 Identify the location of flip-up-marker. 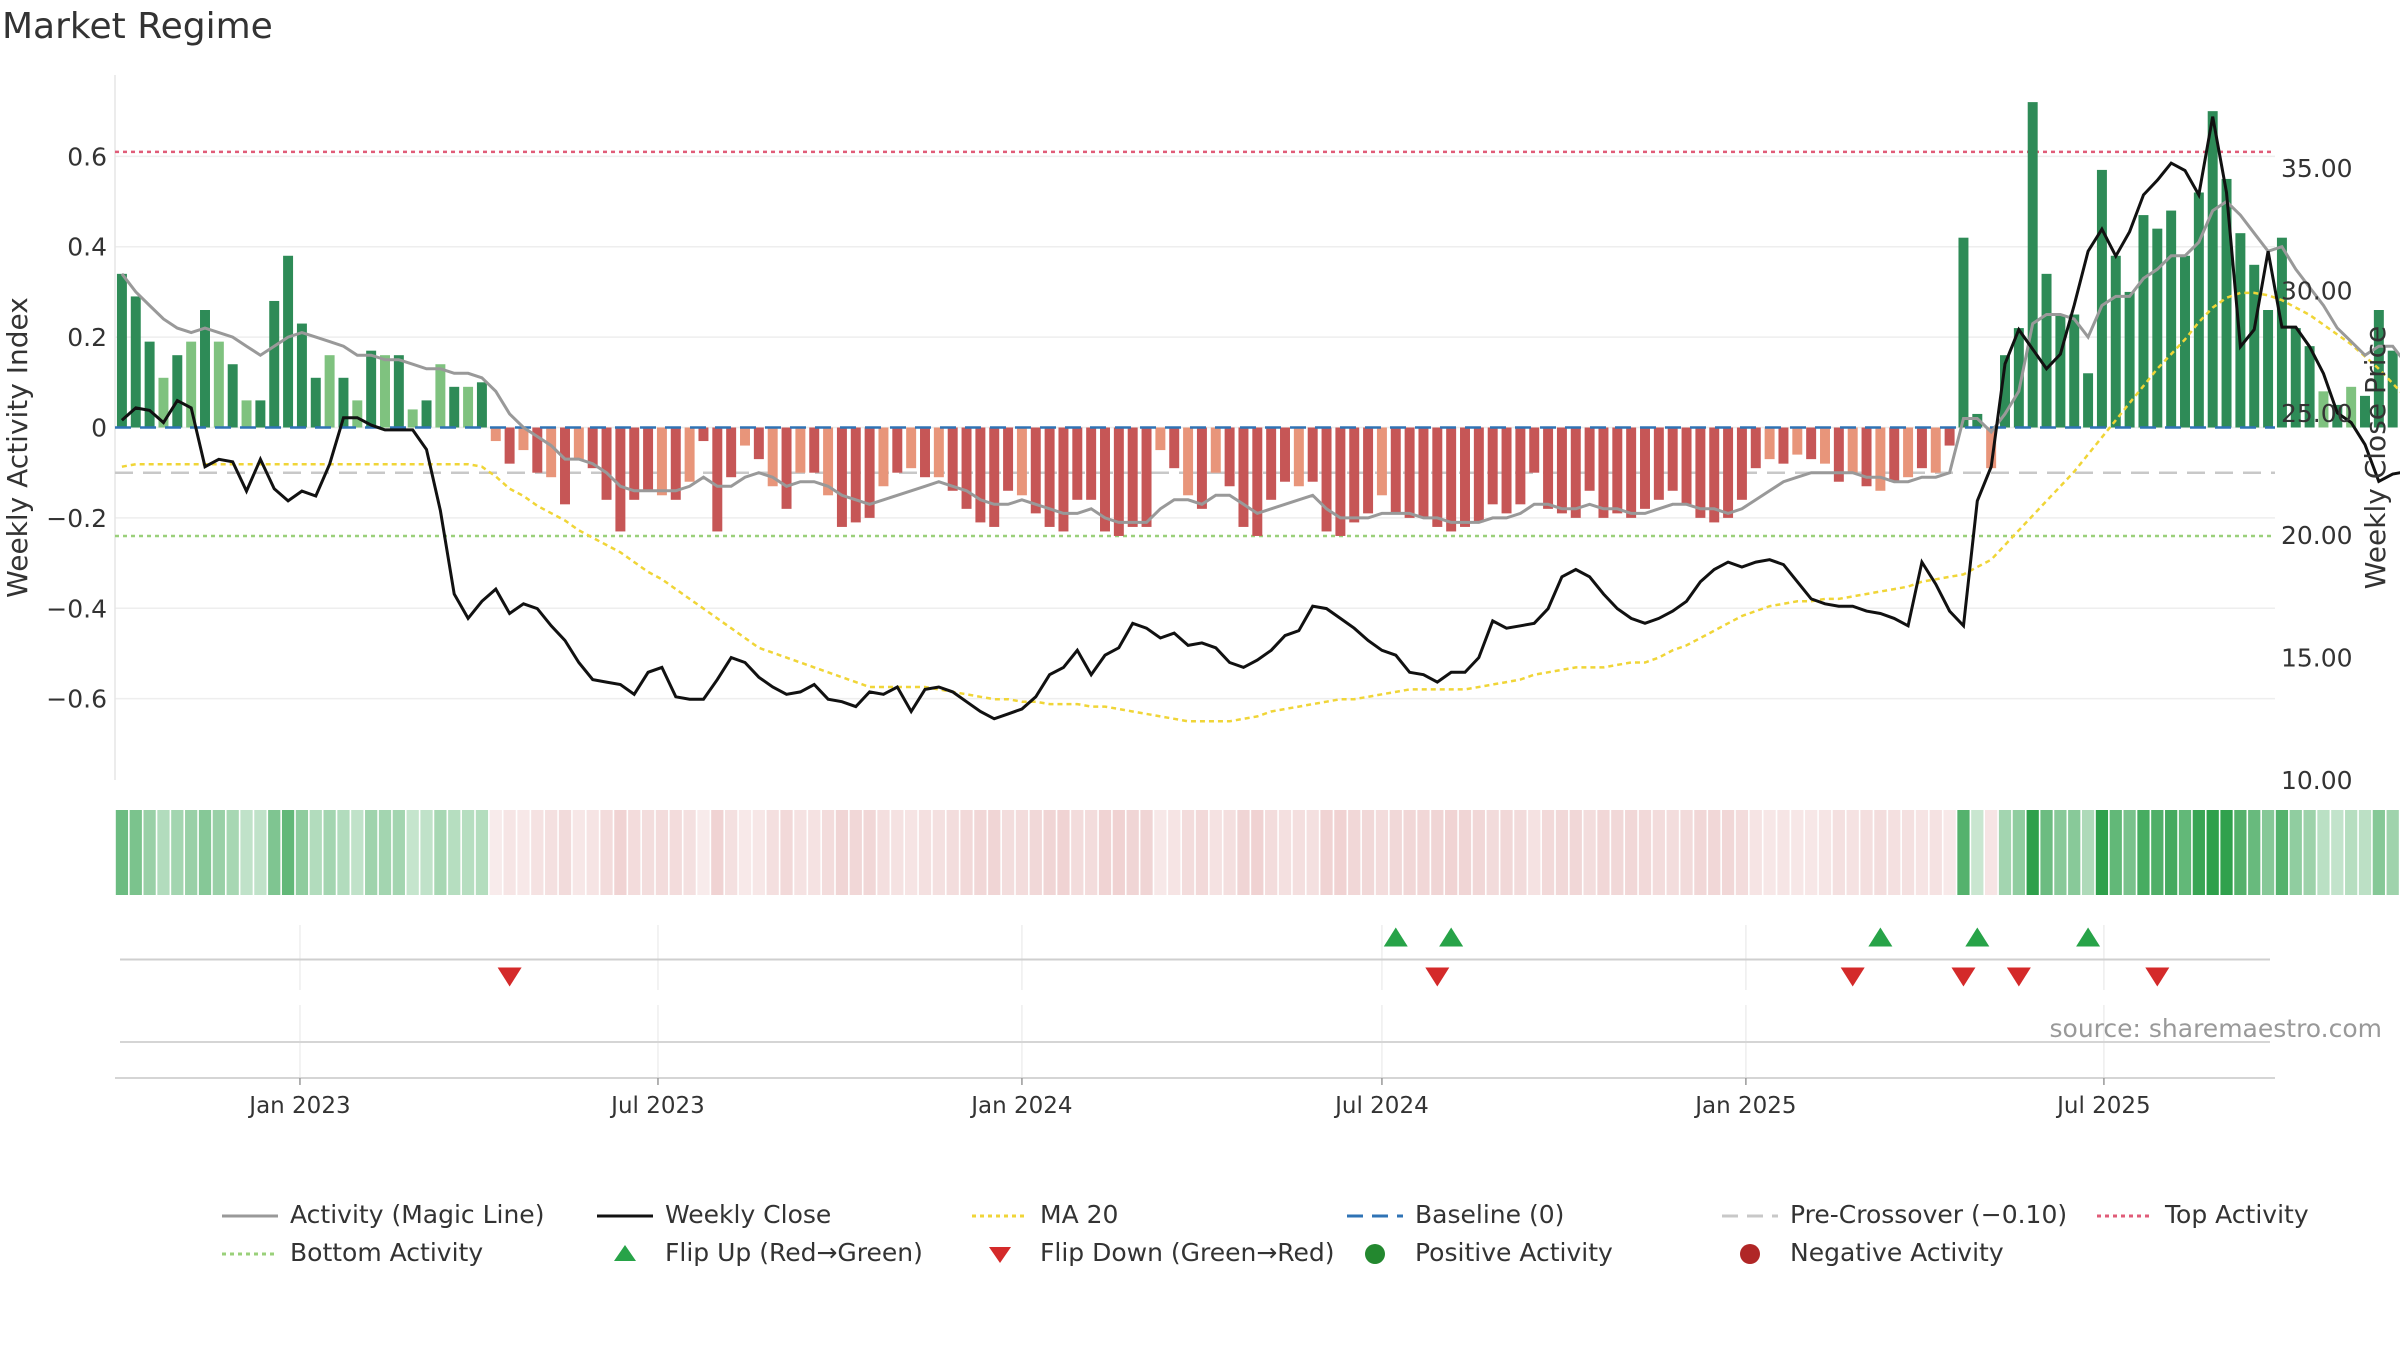
(1880, 937).